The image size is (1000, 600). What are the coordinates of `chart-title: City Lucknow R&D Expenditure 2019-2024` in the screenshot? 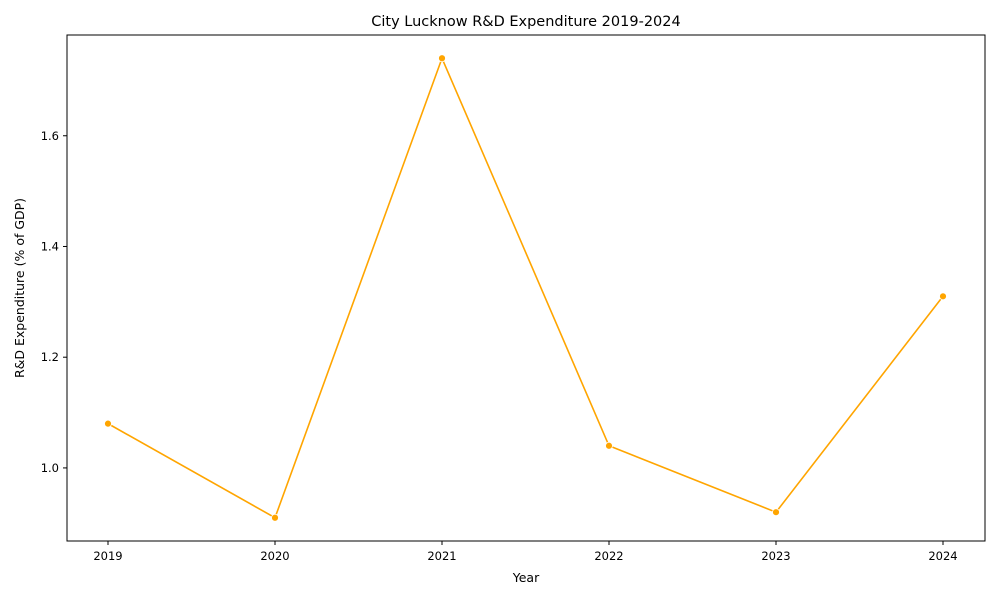 It's located at (525, 22).